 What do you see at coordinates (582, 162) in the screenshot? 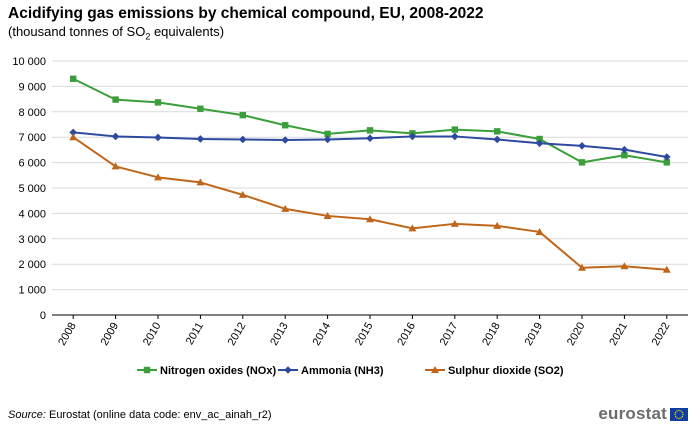
I see `data-point: Nitrogen oxides (NOx) 2020: 6010` at bounding box center [582, 162].